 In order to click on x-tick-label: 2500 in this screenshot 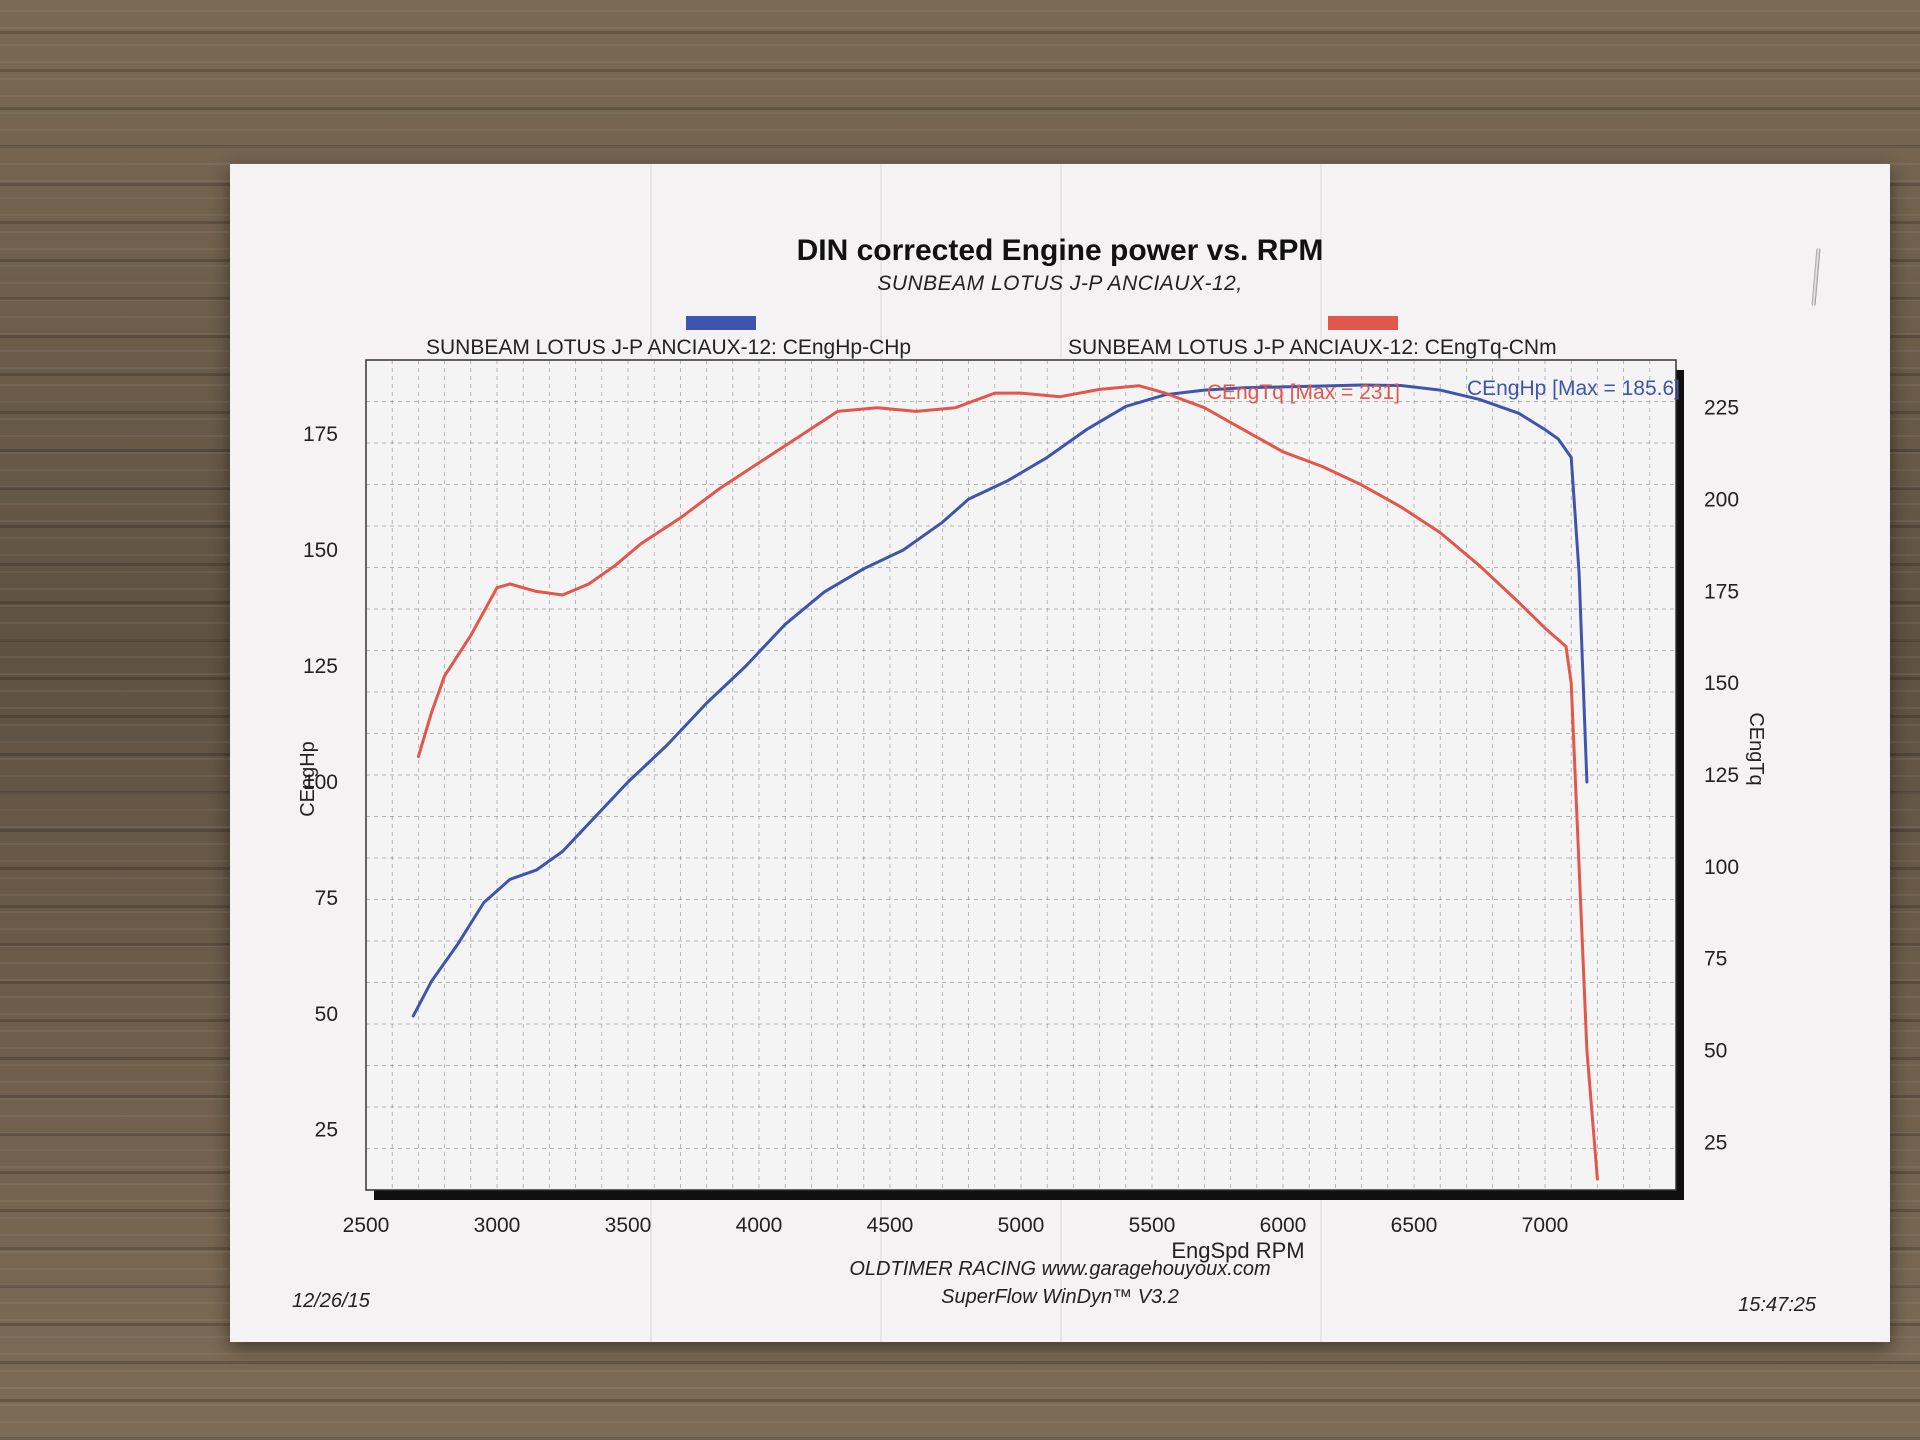, I will do `click(366, 1225)`.